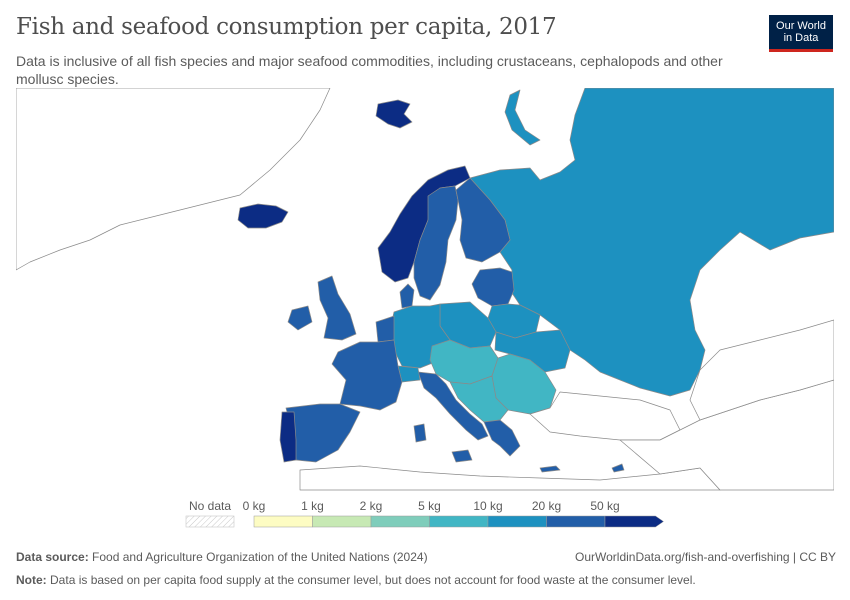 Image resolution: width=850 pixels, height=600 pixels. I want to click on region-balkans, so click(479, 399).